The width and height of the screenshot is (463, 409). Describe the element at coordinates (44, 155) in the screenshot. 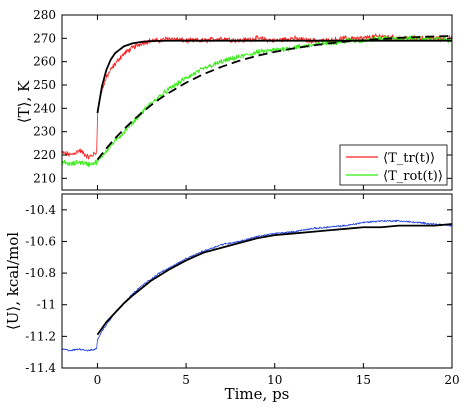

I see `temperature-y-tick-label: 220` at that location.